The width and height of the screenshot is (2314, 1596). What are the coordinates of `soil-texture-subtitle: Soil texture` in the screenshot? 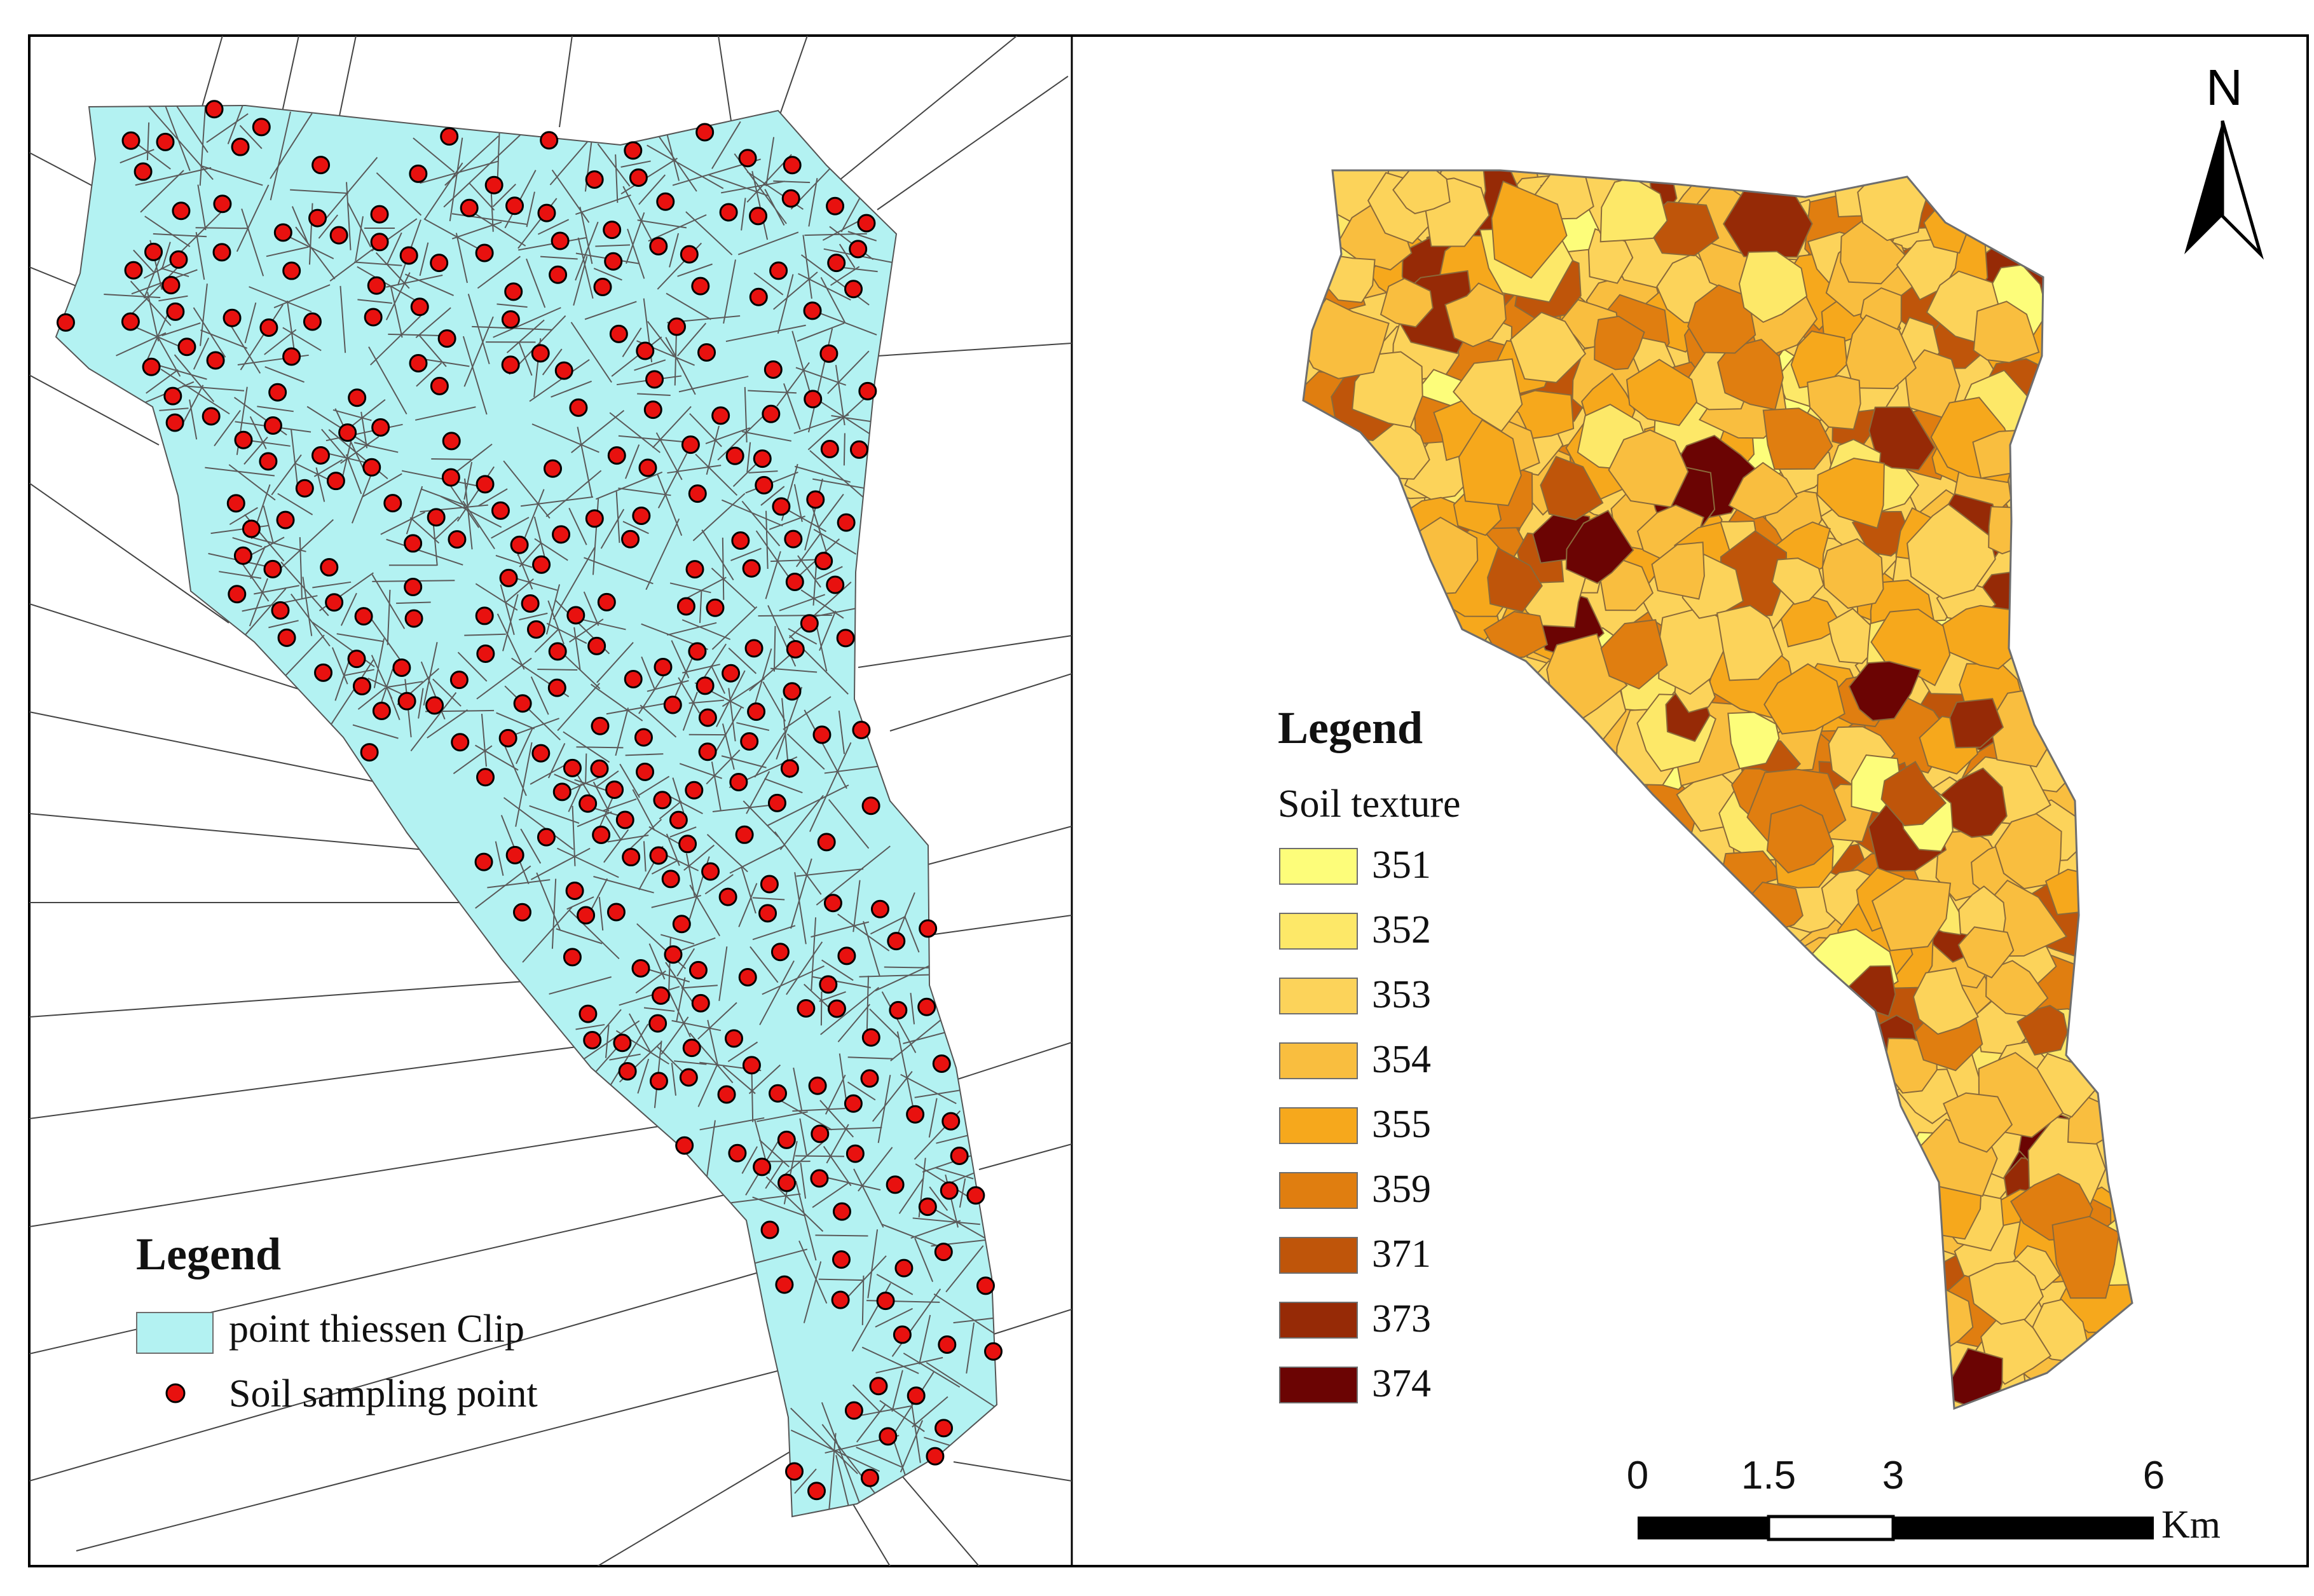 It's located at (1369, 804).